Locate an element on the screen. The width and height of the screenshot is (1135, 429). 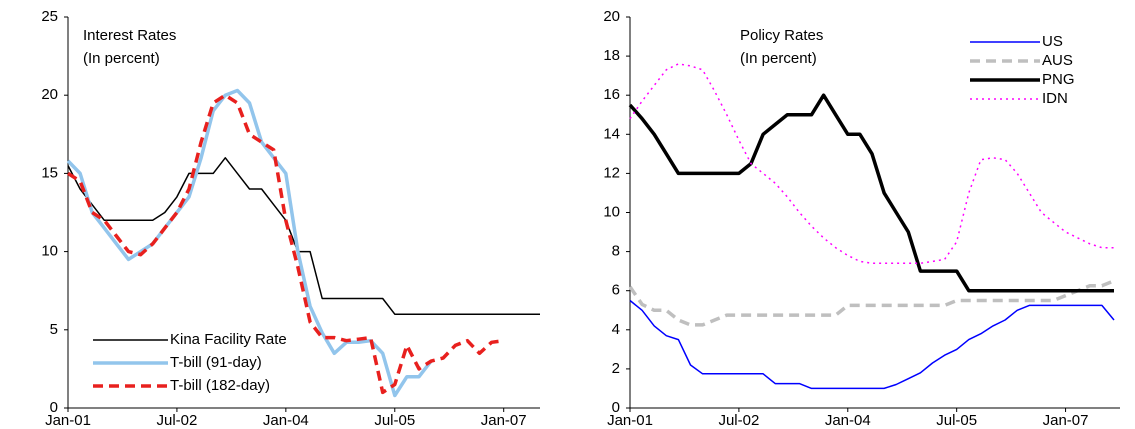
chart-title: Interest Rates is located at coordinates (129, 35).